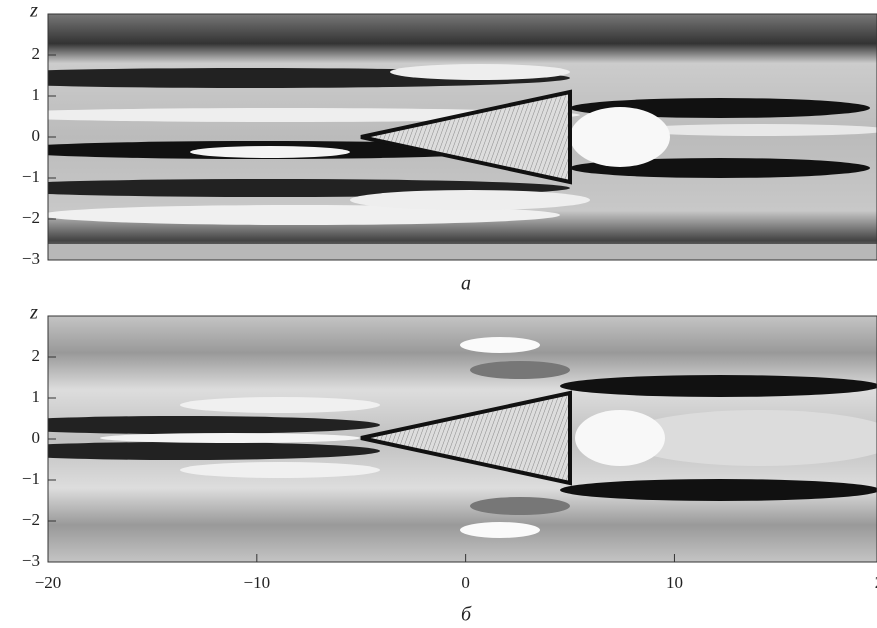 The image size is (877, 628). What do you see at coordinates (465, 582) in the screenshot?
I see `x-tick-label: 0` at bounding box center [465, 582].